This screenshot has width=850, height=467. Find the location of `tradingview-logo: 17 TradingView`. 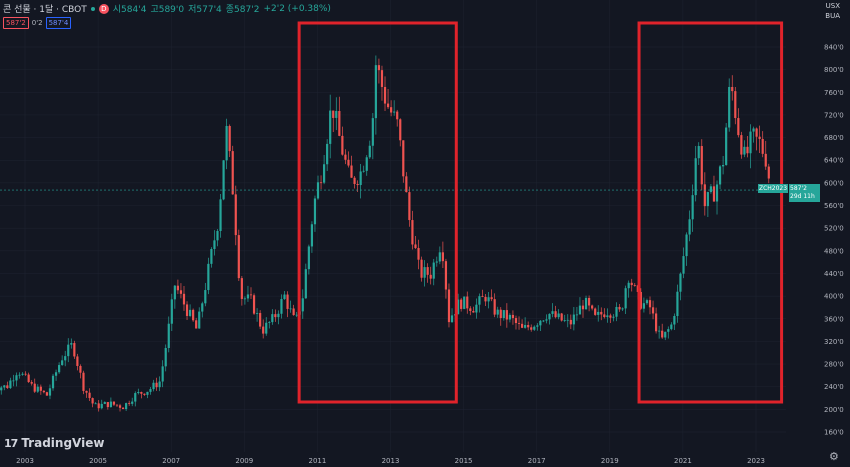

tradingview-logo: 17 TradingView is located at coordinates (54, 443).